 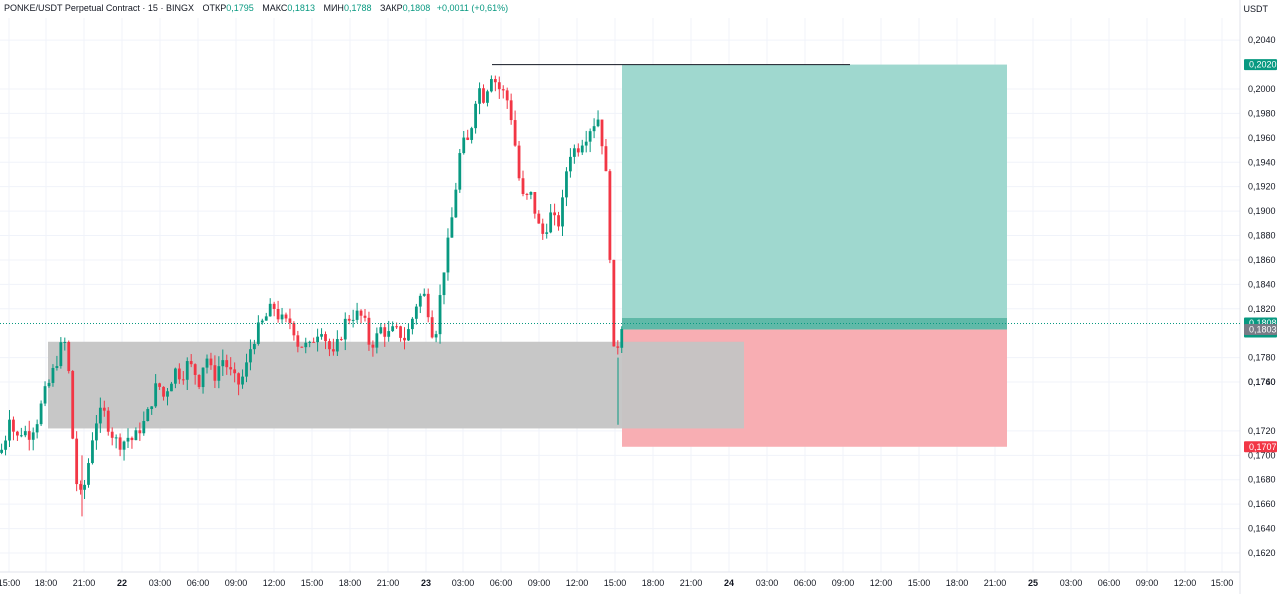 What do you see at coordinates (72, 8) in the screenshot?
I see `symbol-name: PONKE/USDT Perpetual Contract` at bounding box center [72, 8].